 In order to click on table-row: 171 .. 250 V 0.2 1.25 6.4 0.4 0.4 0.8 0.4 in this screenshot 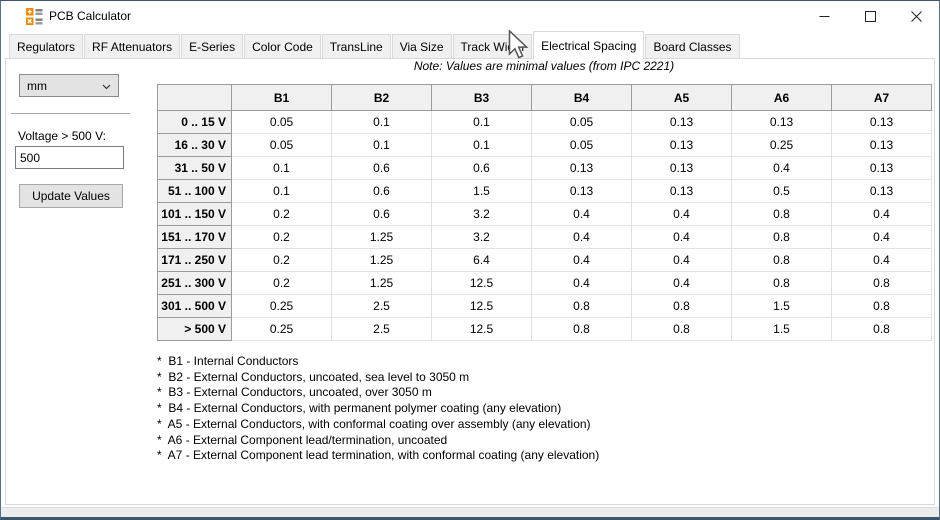, I will do `click(544, 260)`.